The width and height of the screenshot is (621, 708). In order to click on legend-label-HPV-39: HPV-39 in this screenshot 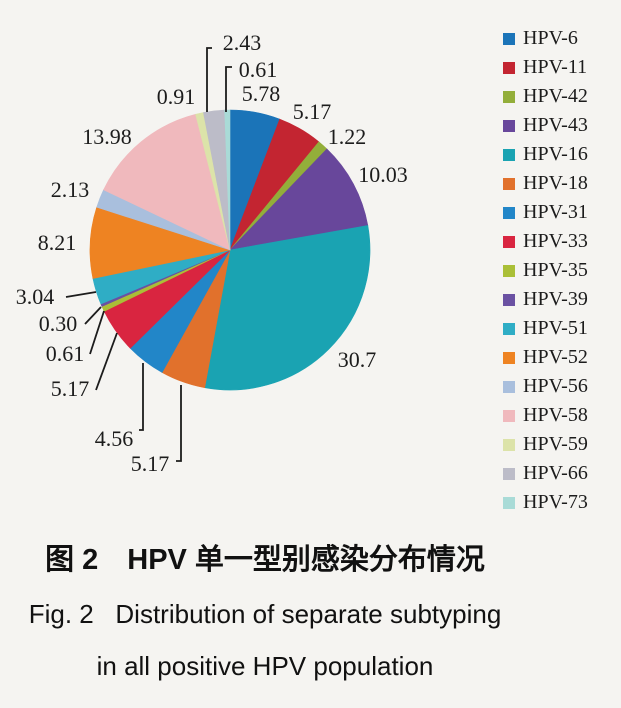, I will do `click(555, 299)`.